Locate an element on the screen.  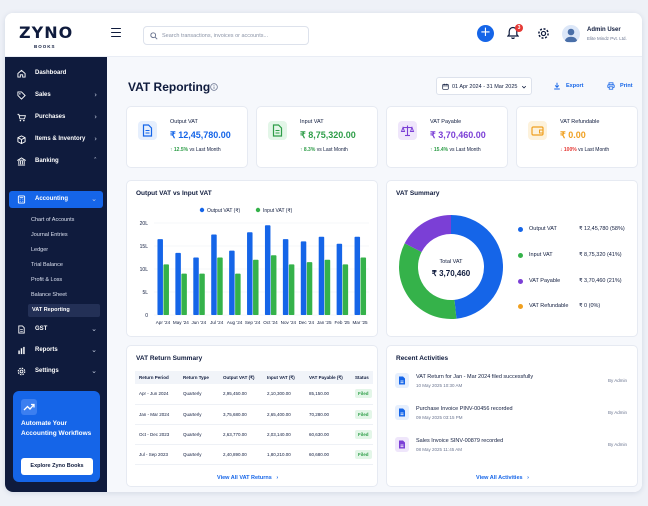
view-all-vat-returns-link: View All VAT Returns › is located at coordinates (247, 478).